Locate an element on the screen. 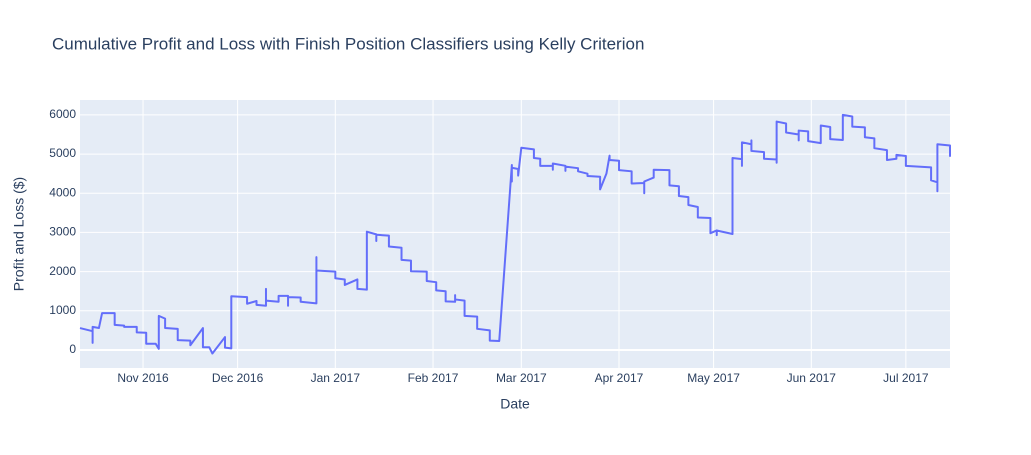  y-tick-label: 3000 is located at coordinates (62, 232).